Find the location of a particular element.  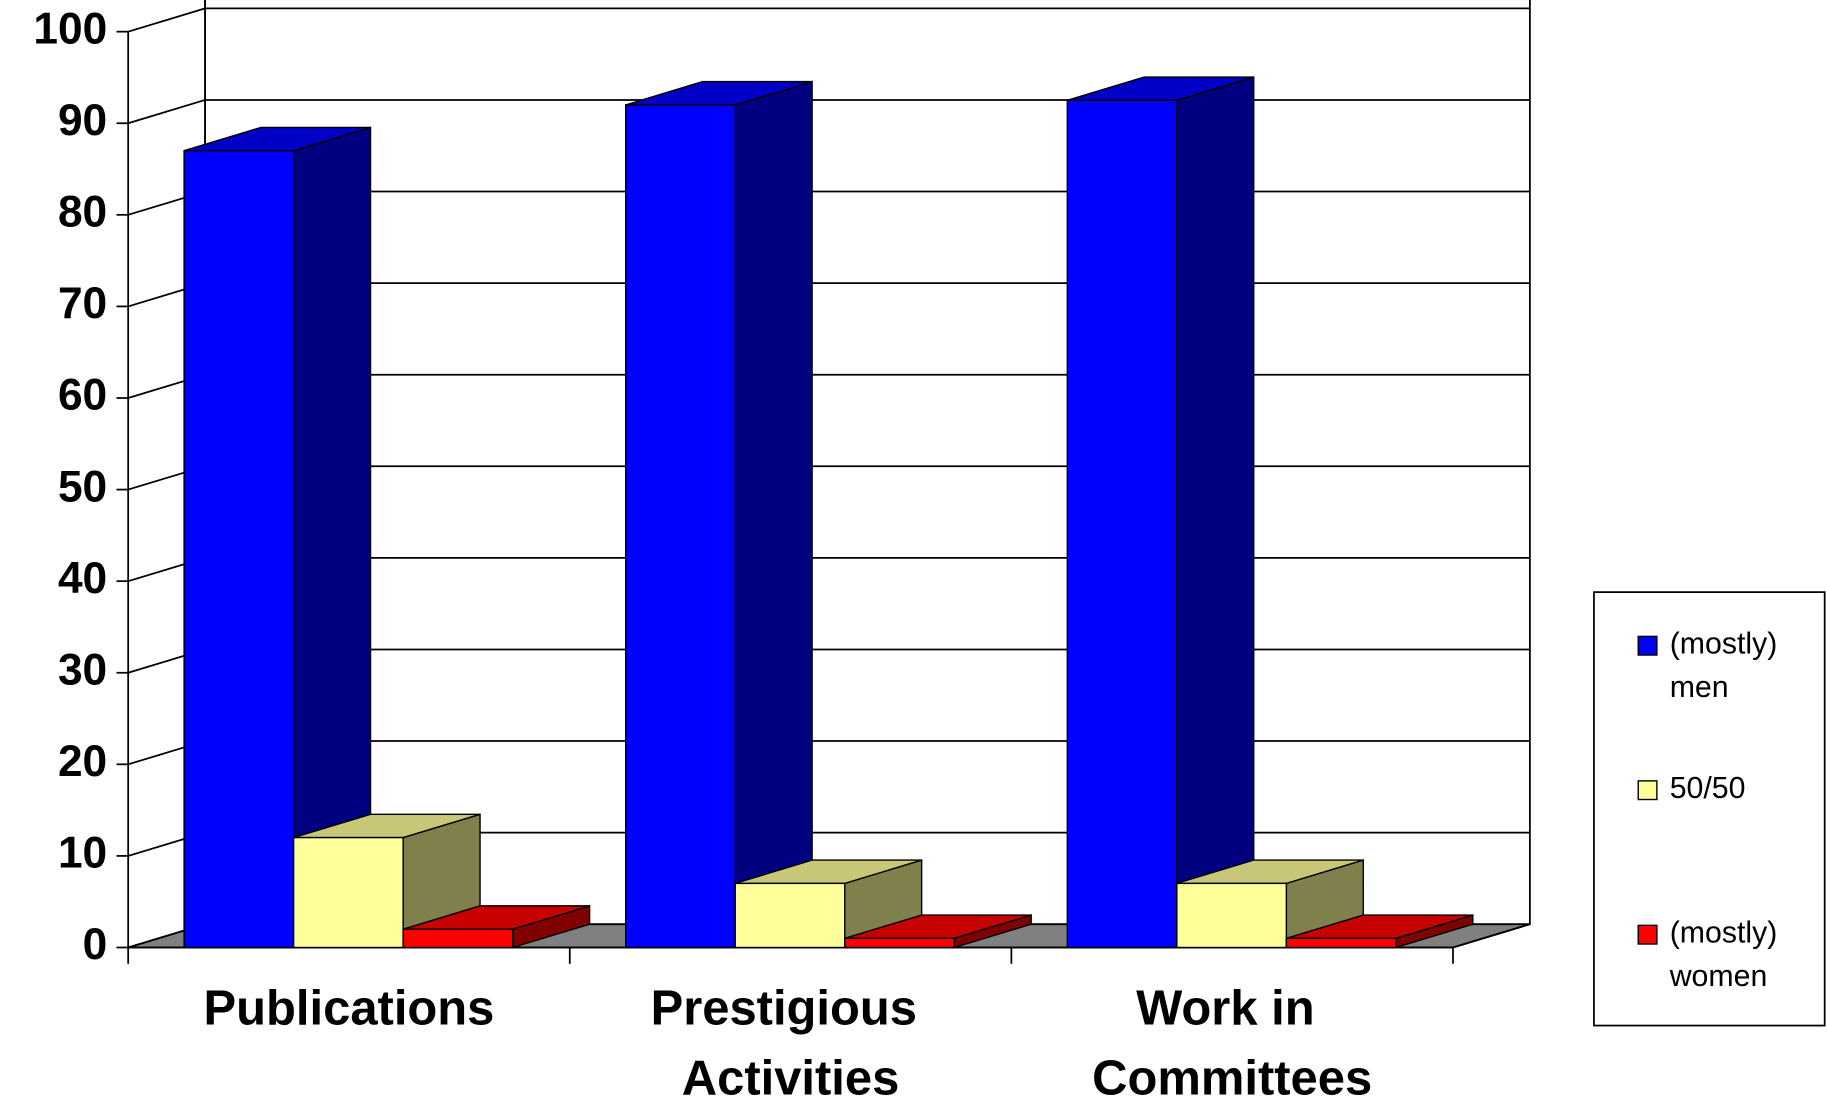

y-tick-label: 70 is located at coordinates (82, 303).